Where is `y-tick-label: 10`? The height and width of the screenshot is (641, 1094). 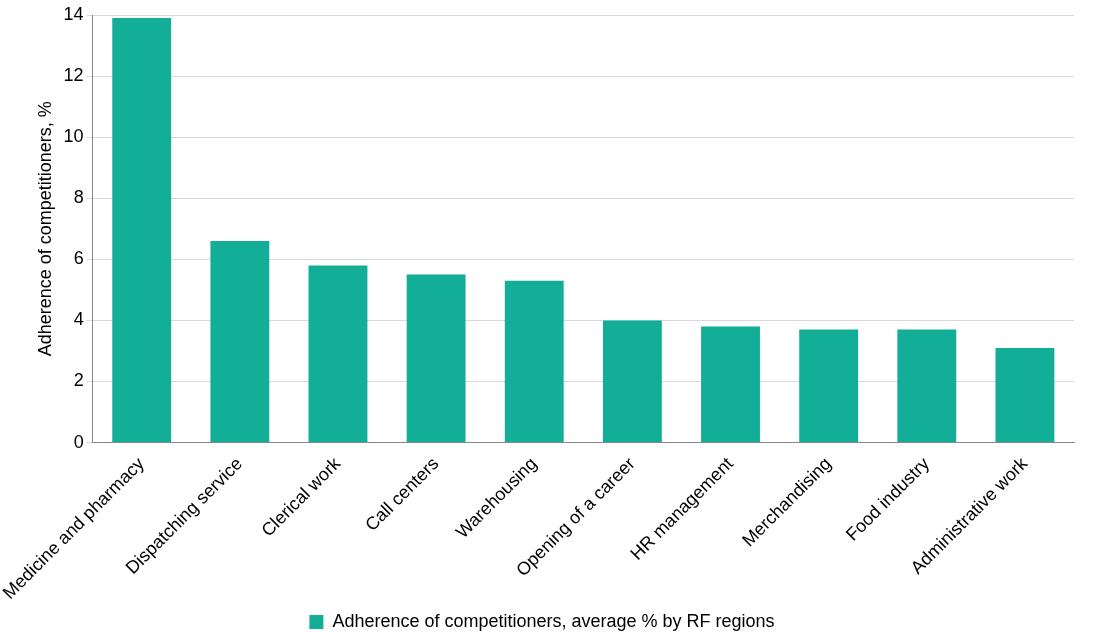
y-tick-label: 10 is located at coordinates (73, 136).